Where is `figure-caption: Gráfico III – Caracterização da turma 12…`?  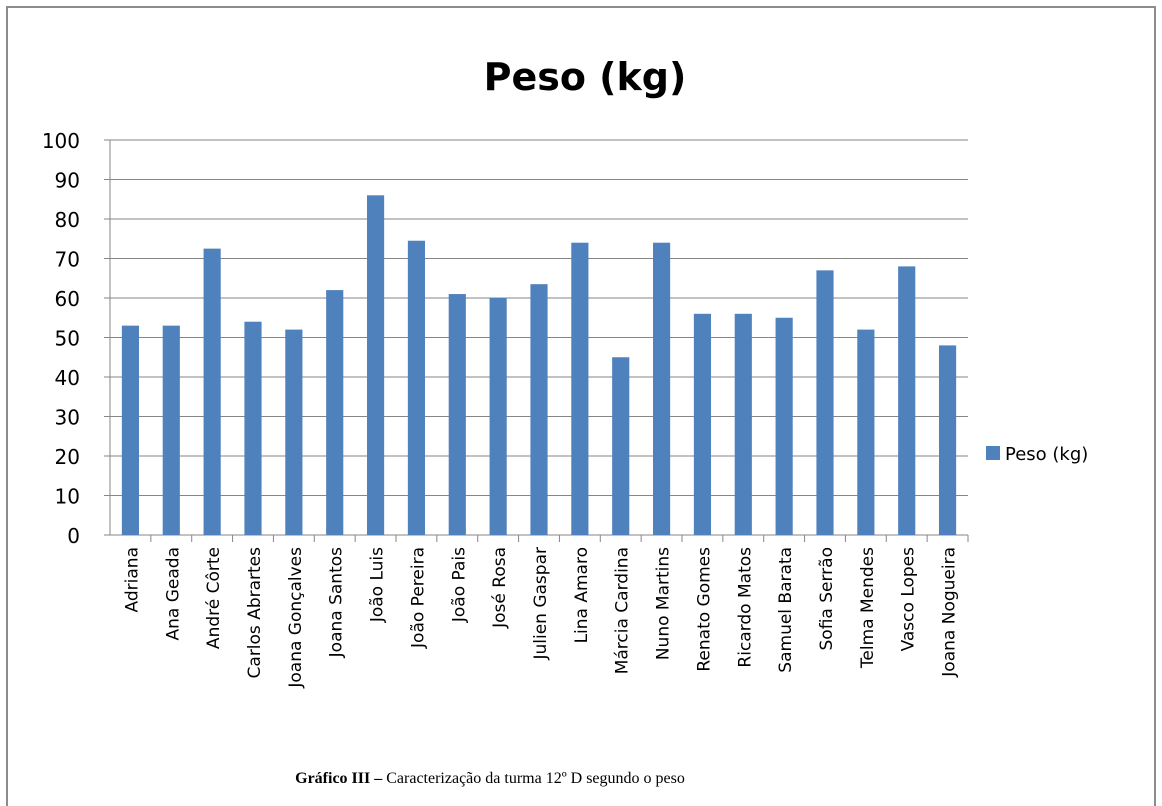
figure-caption: Gráfico III – Caracterização da turma 12… is located at coordinates (490, 779).